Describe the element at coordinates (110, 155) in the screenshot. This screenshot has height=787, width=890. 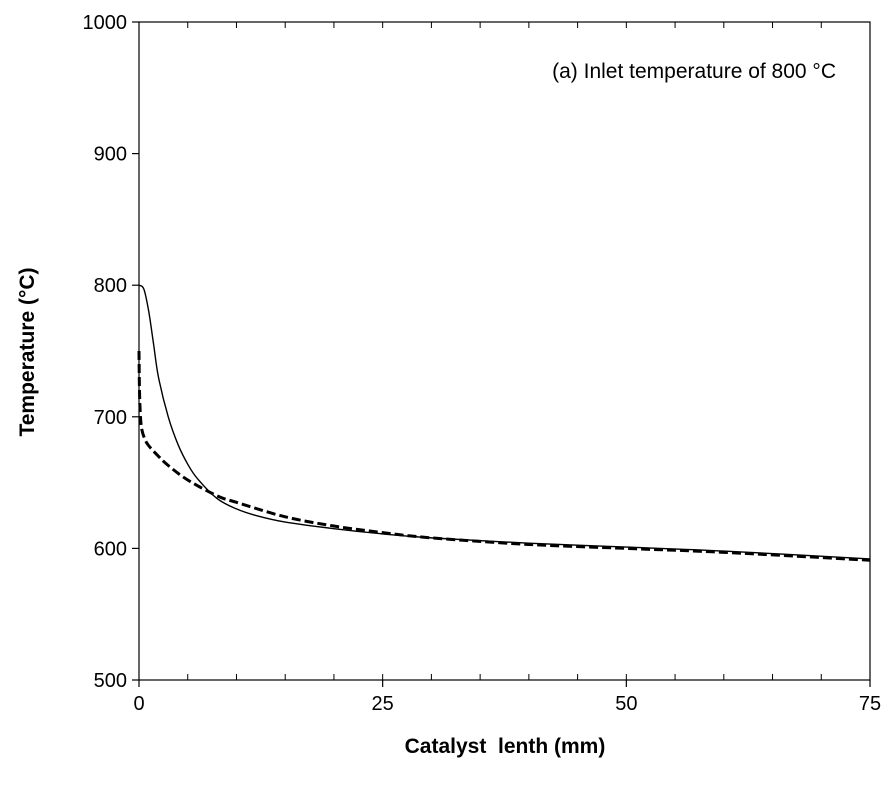
I see `y-tick-label: 900` at that location.